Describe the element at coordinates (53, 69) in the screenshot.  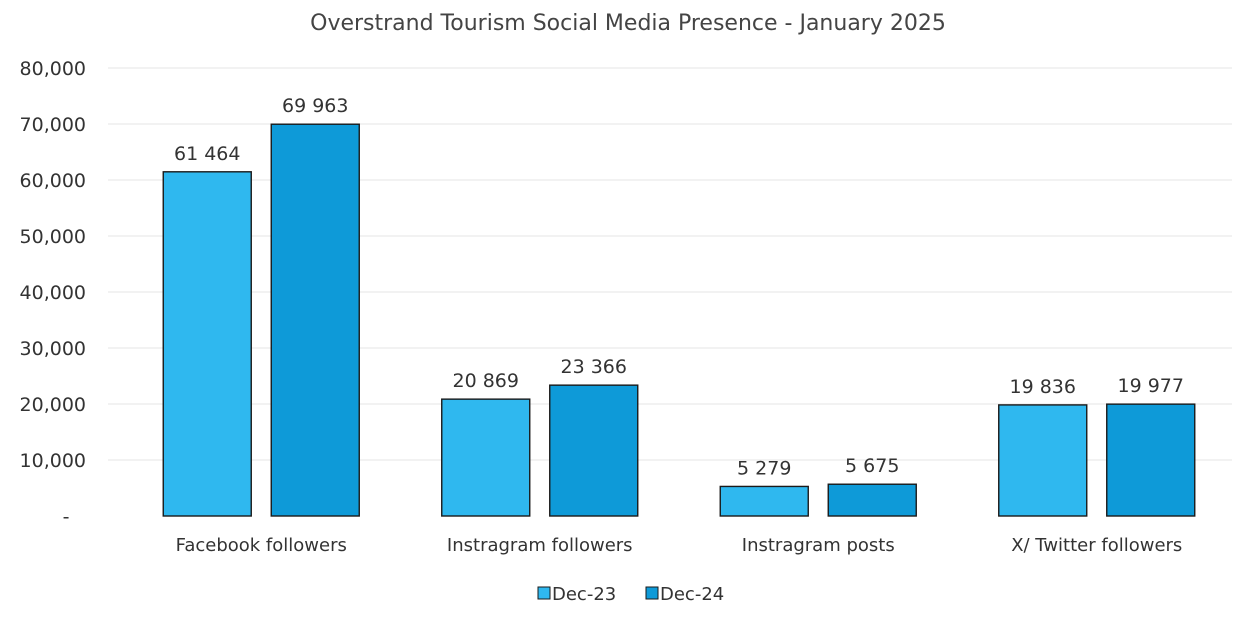
I see `y-tick-label: 80,000` at that location.